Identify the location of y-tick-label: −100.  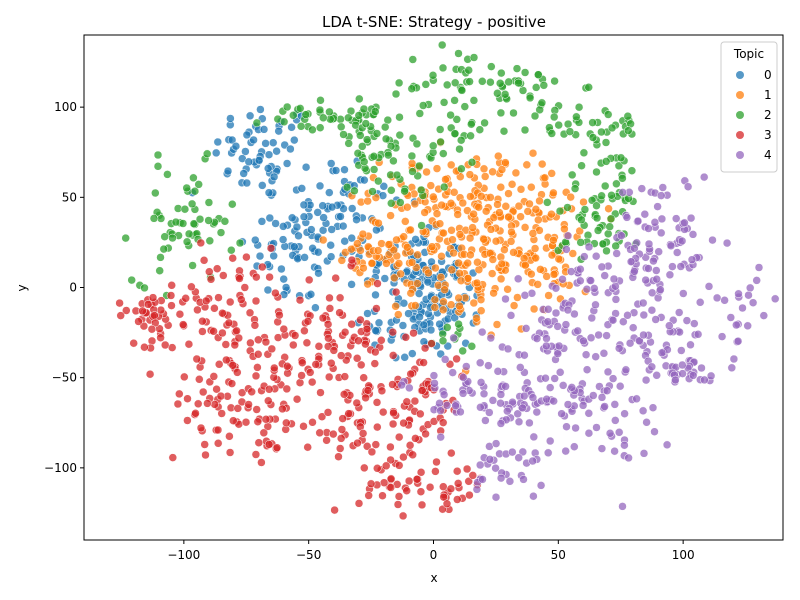
(60, 468).